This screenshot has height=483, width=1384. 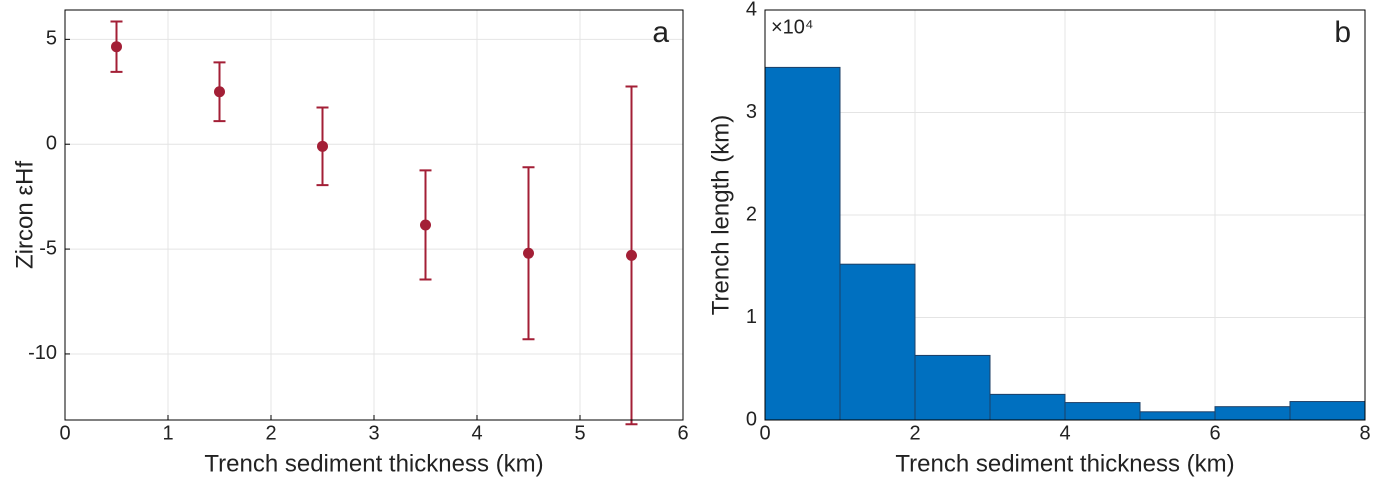 What do you see at coordinates (751, 214) in the screenshot?
I see `y-tick-label: 2` at bounding box center [751, 214].